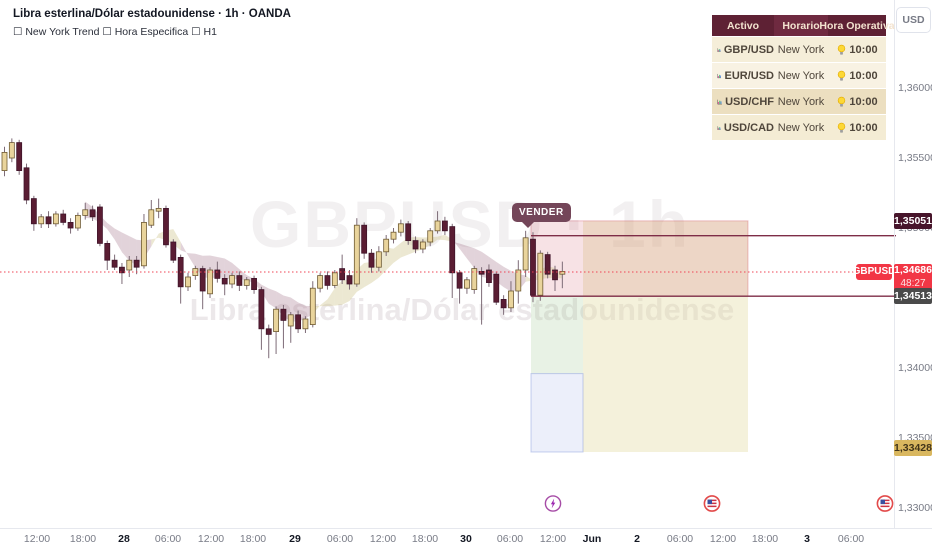 Image resolution: width=932 pixels, height=550 pixels. Describe the element at coordinates (749, 101) in the screenshot. I see `asset-label: USD/CHF` at that location.